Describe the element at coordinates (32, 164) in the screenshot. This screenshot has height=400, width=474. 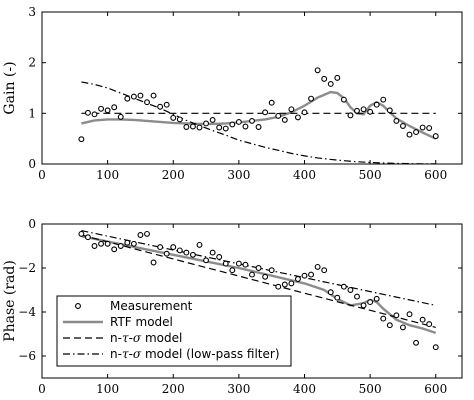
I see `gain-y-tick-label: 0` at that location.